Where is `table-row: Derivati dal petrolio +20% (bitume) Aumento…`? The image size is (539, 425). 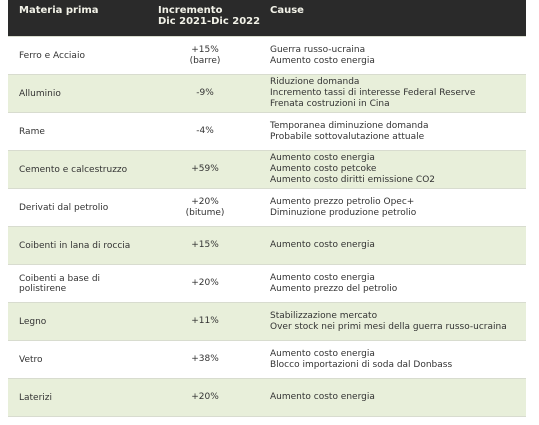
table-row: Derivati dal petrolio +20% (bitume) Aumento… is located at coordinates (267, 208).